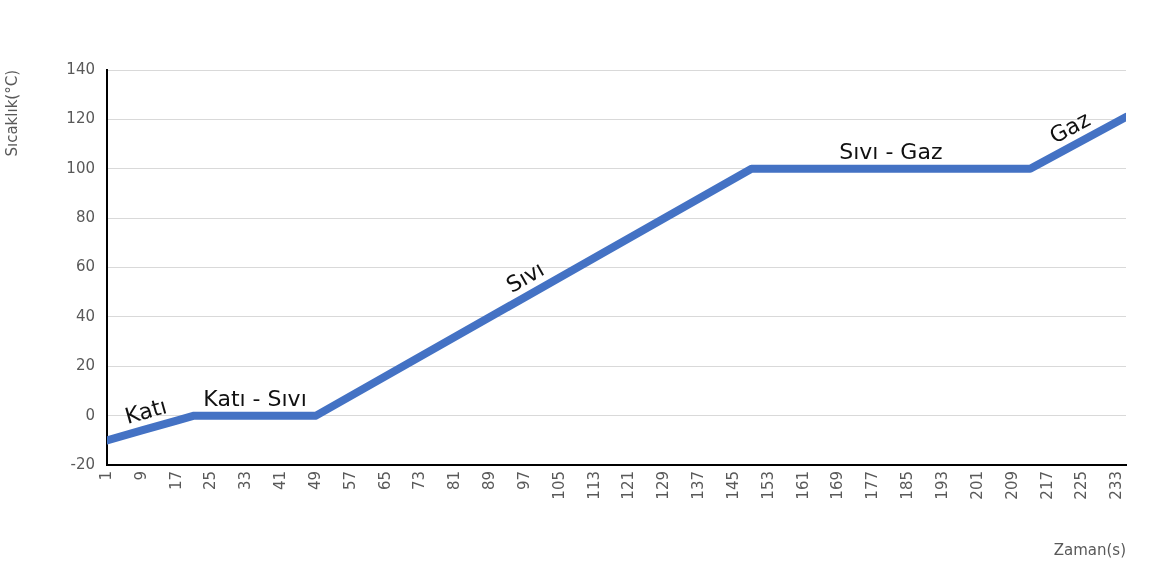 This screenshot has width=1170, height=564. I want to click on x-tick-label: 137, so click(698, 485).